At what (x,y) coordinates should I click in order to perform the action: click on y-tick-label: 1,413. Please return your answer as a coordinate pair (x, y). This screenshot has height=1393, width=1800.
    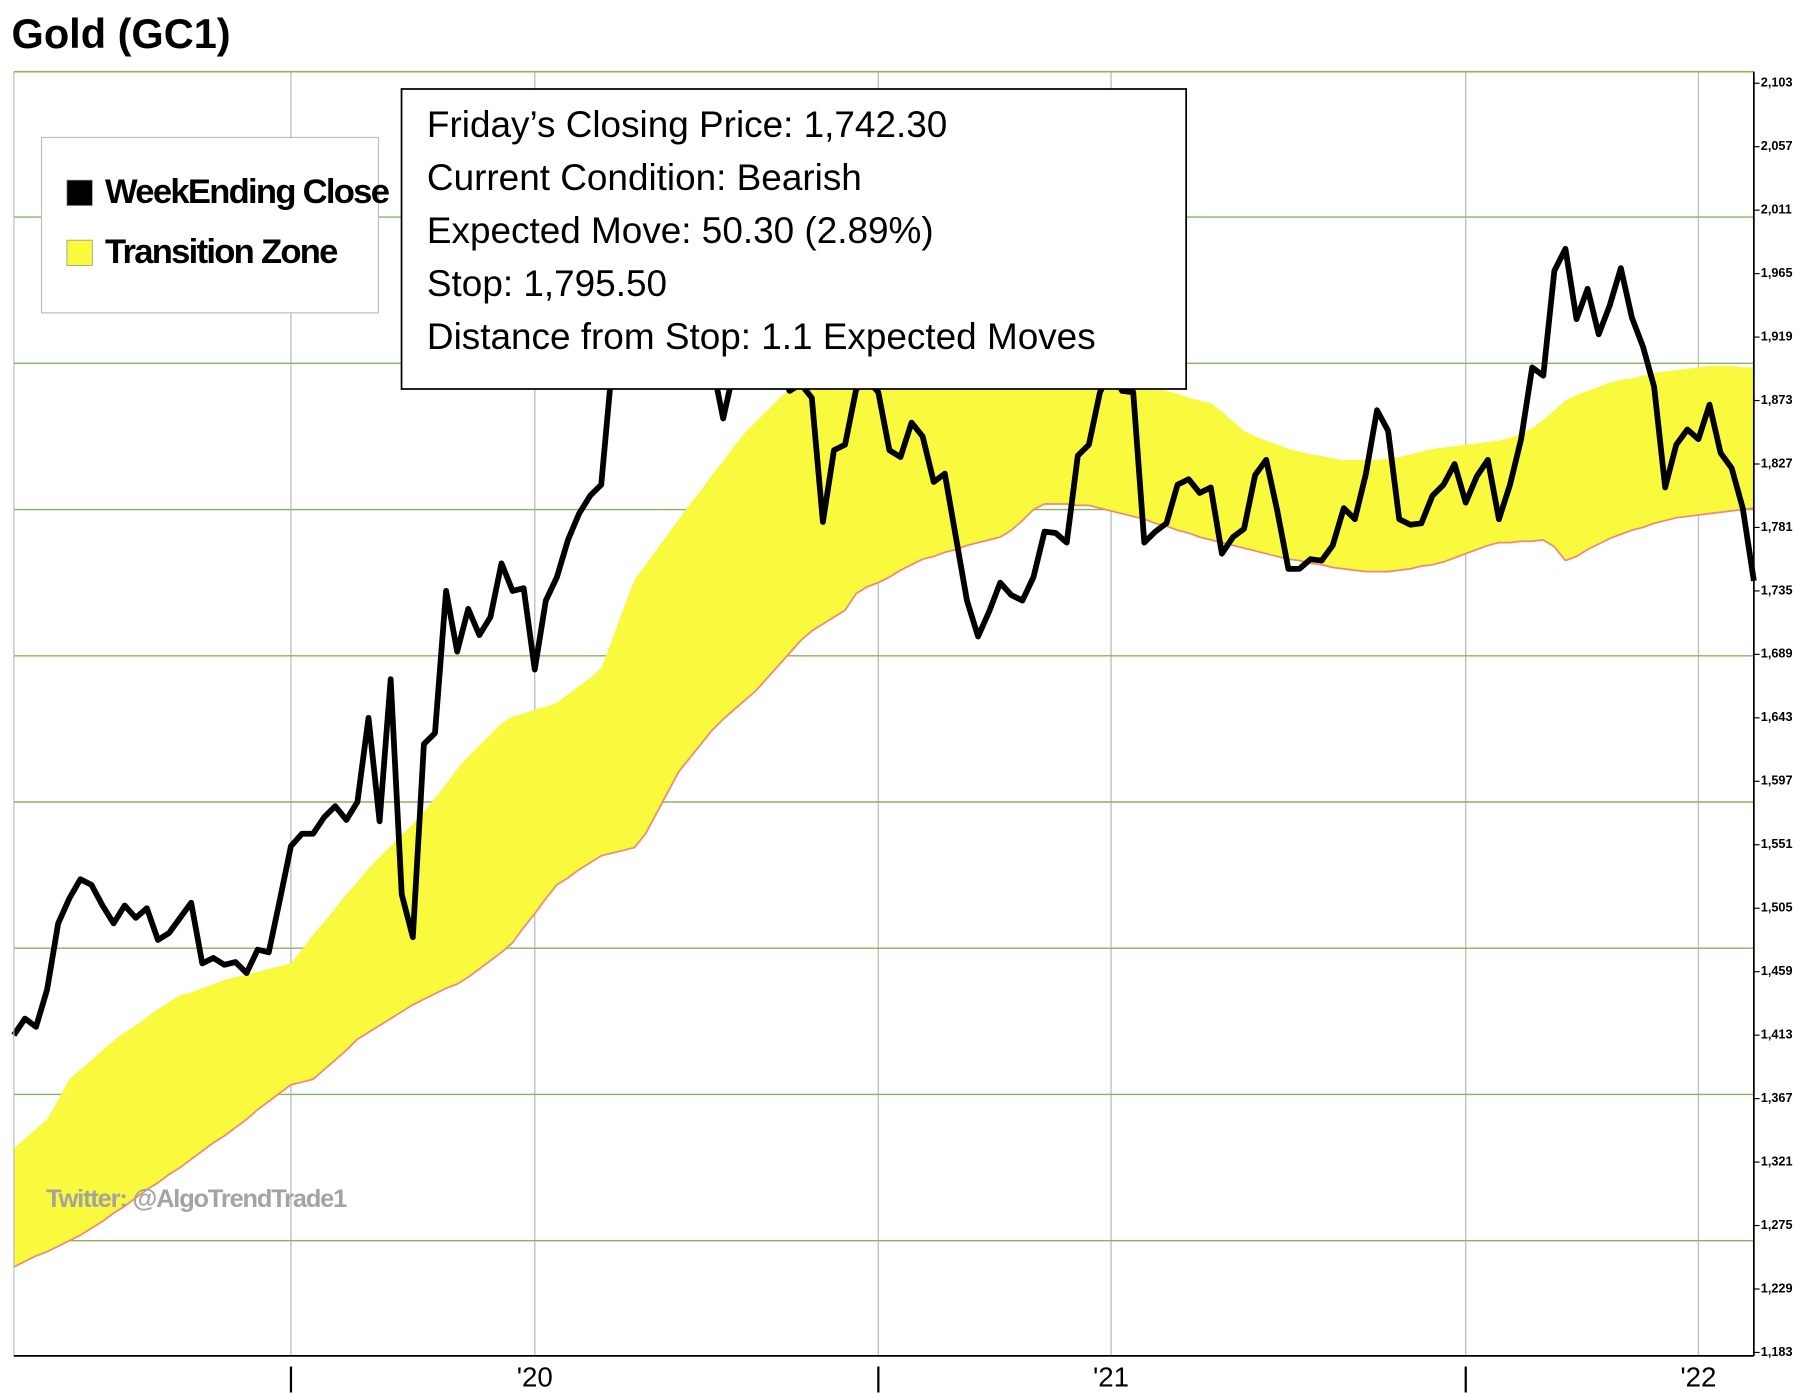
    Looking at the image, I should click on (1777, 1035).